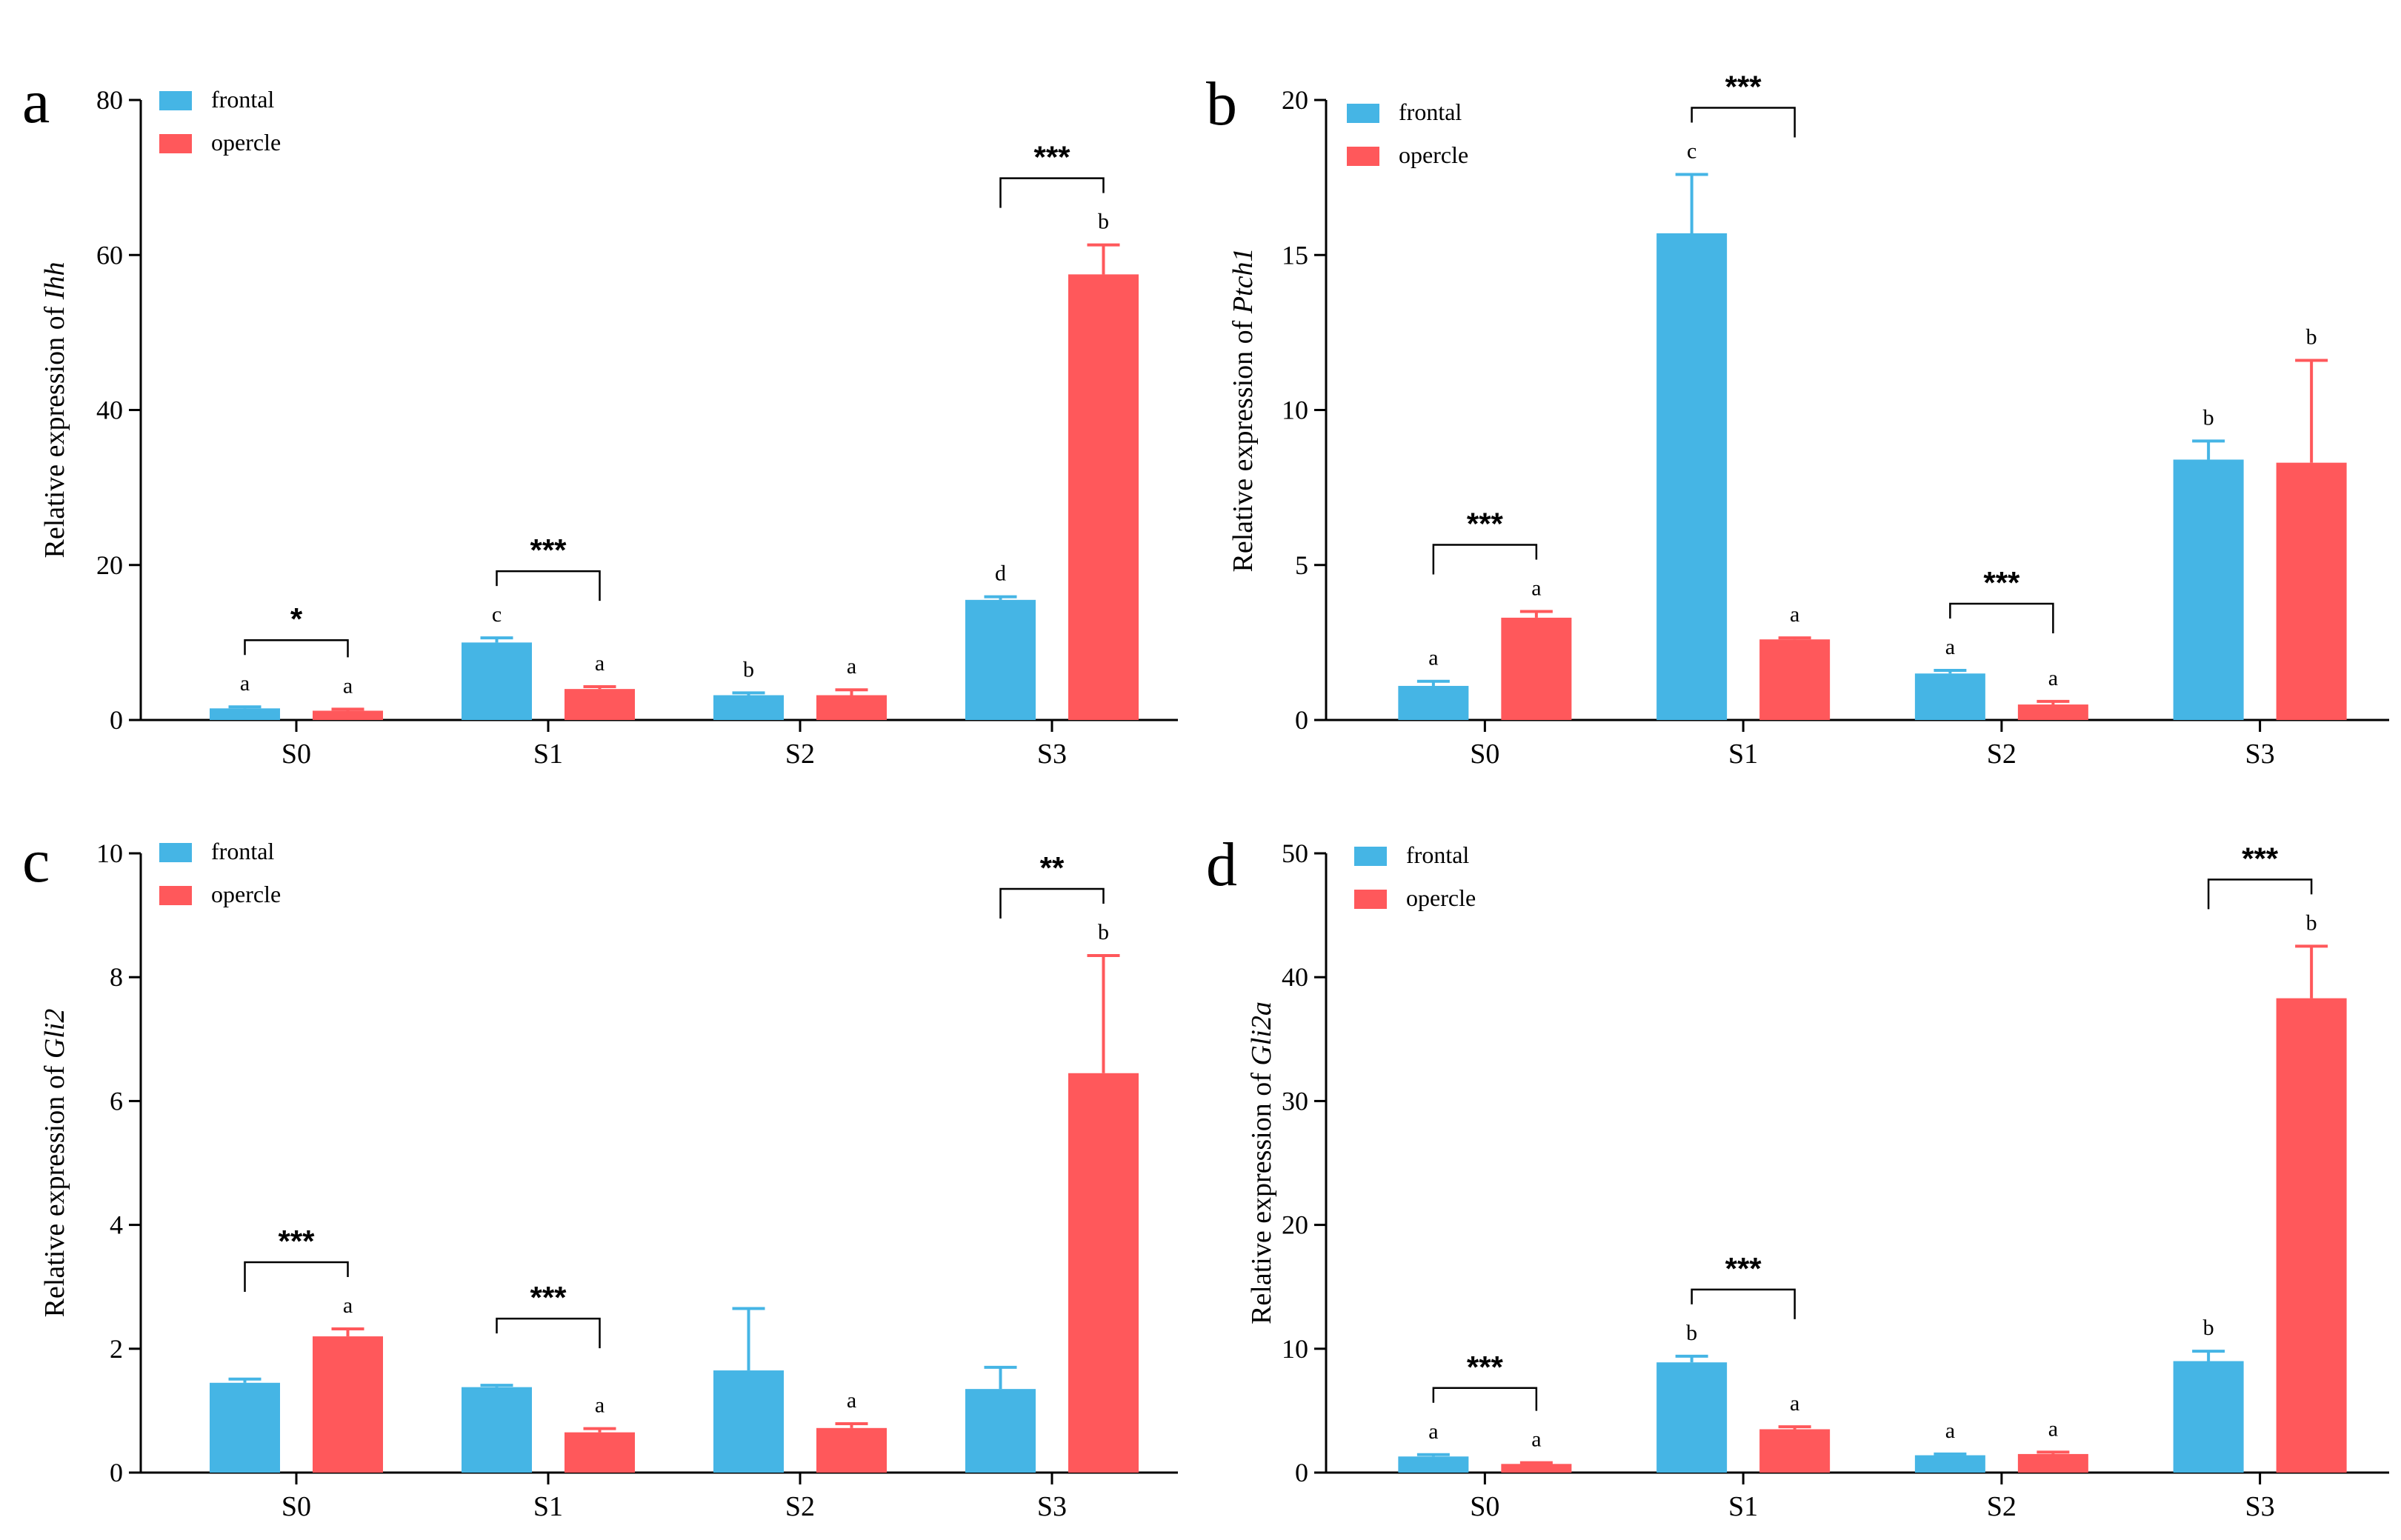 The height and width of the screenshot is (1540, 2401). I want to click on significance-letter: d, so click(1001, 573).